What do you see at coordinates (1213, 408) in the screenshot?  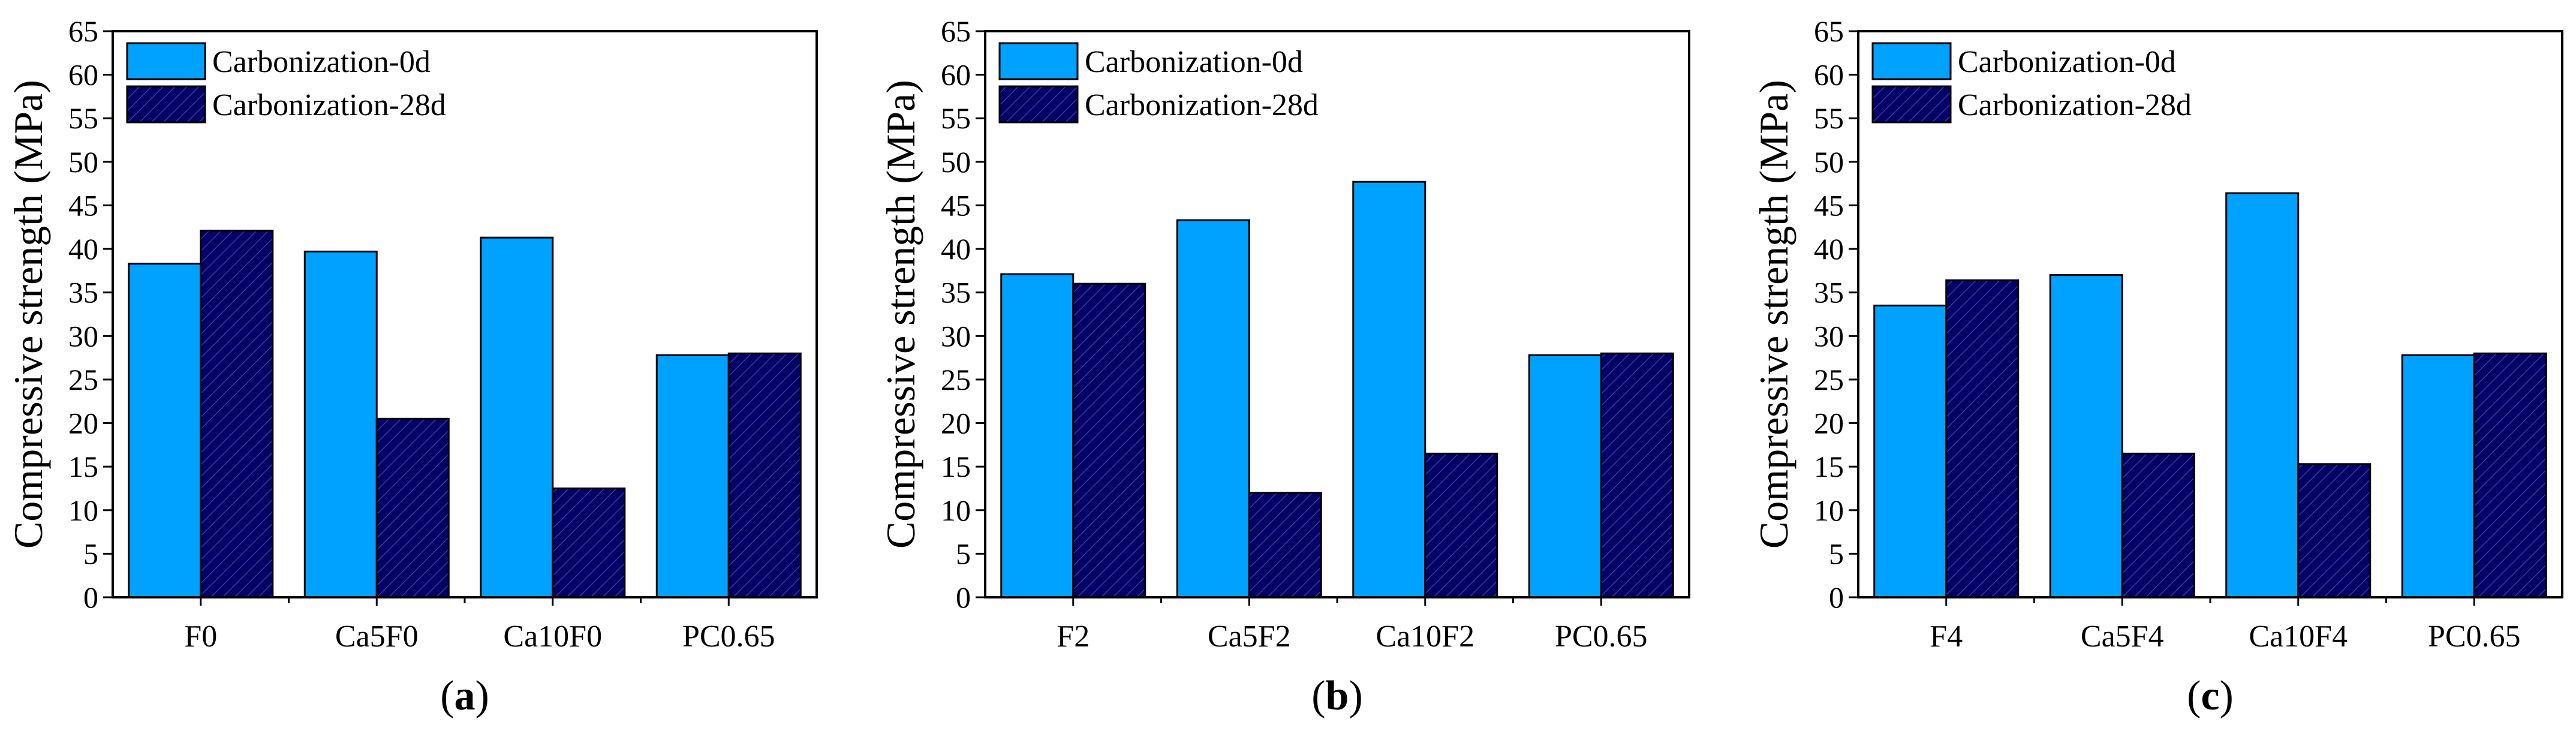 I see `bar-b-Ca5F2-carbonization-0d` at bounding box center [1213, 408].